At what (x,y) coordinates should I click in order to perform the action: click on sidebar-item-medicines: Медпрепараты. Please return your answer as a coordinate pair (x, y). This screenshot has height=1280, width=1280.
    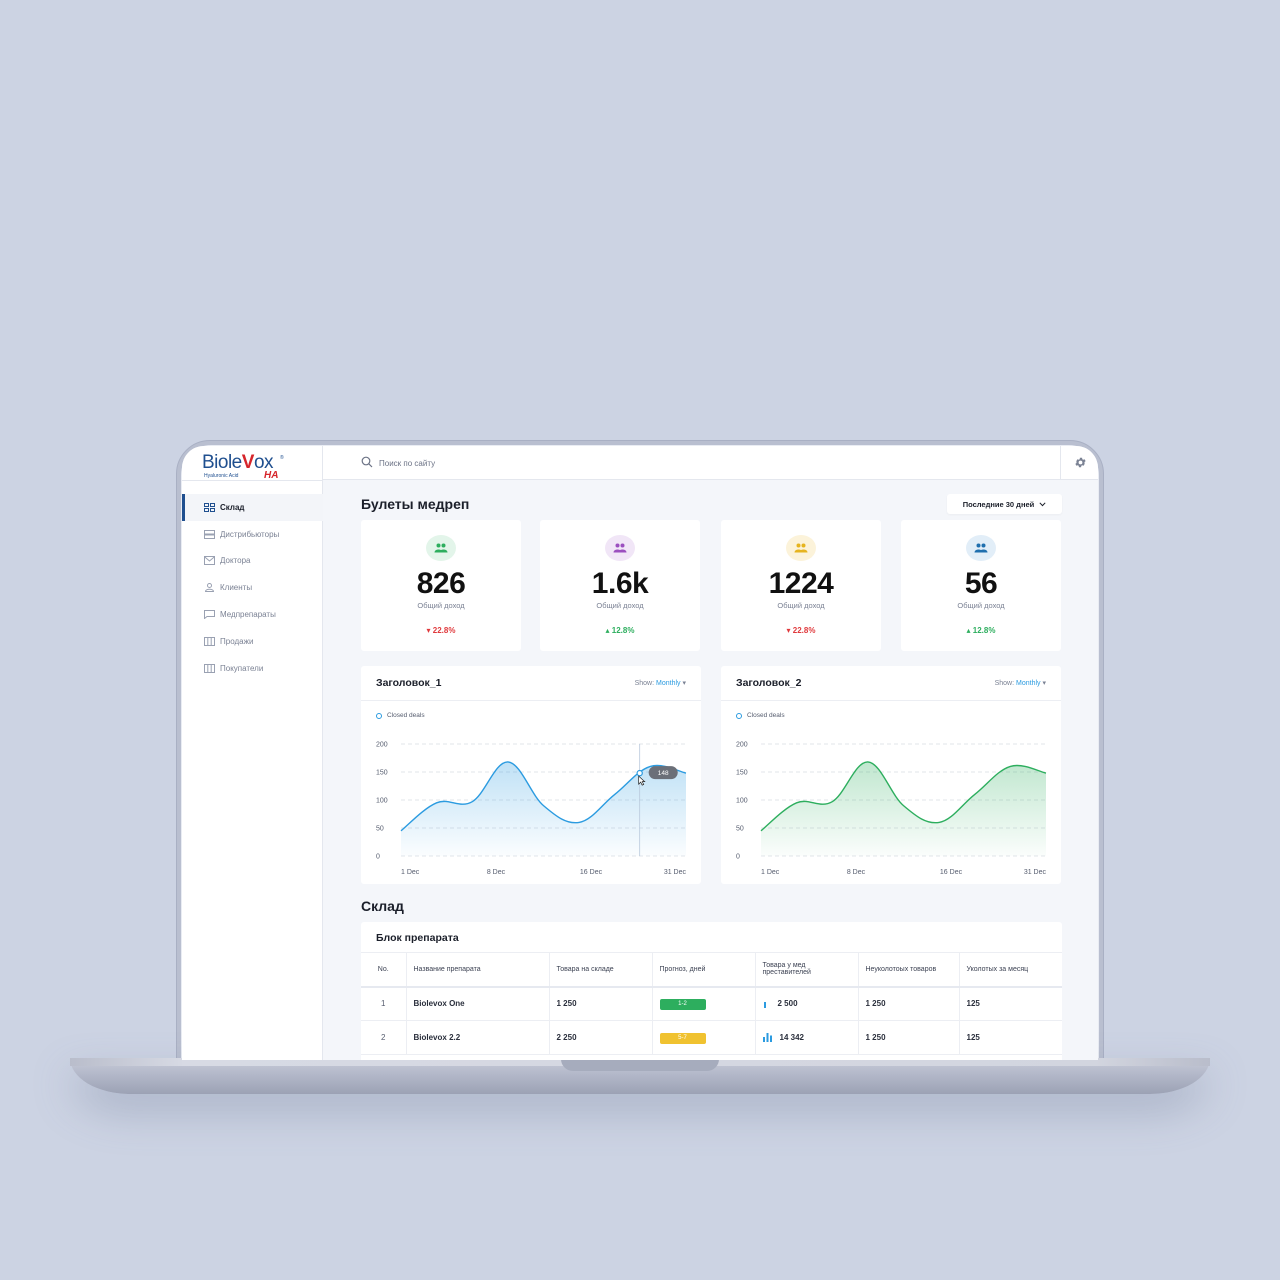
    Looking at the image, I should click on (252, 614).